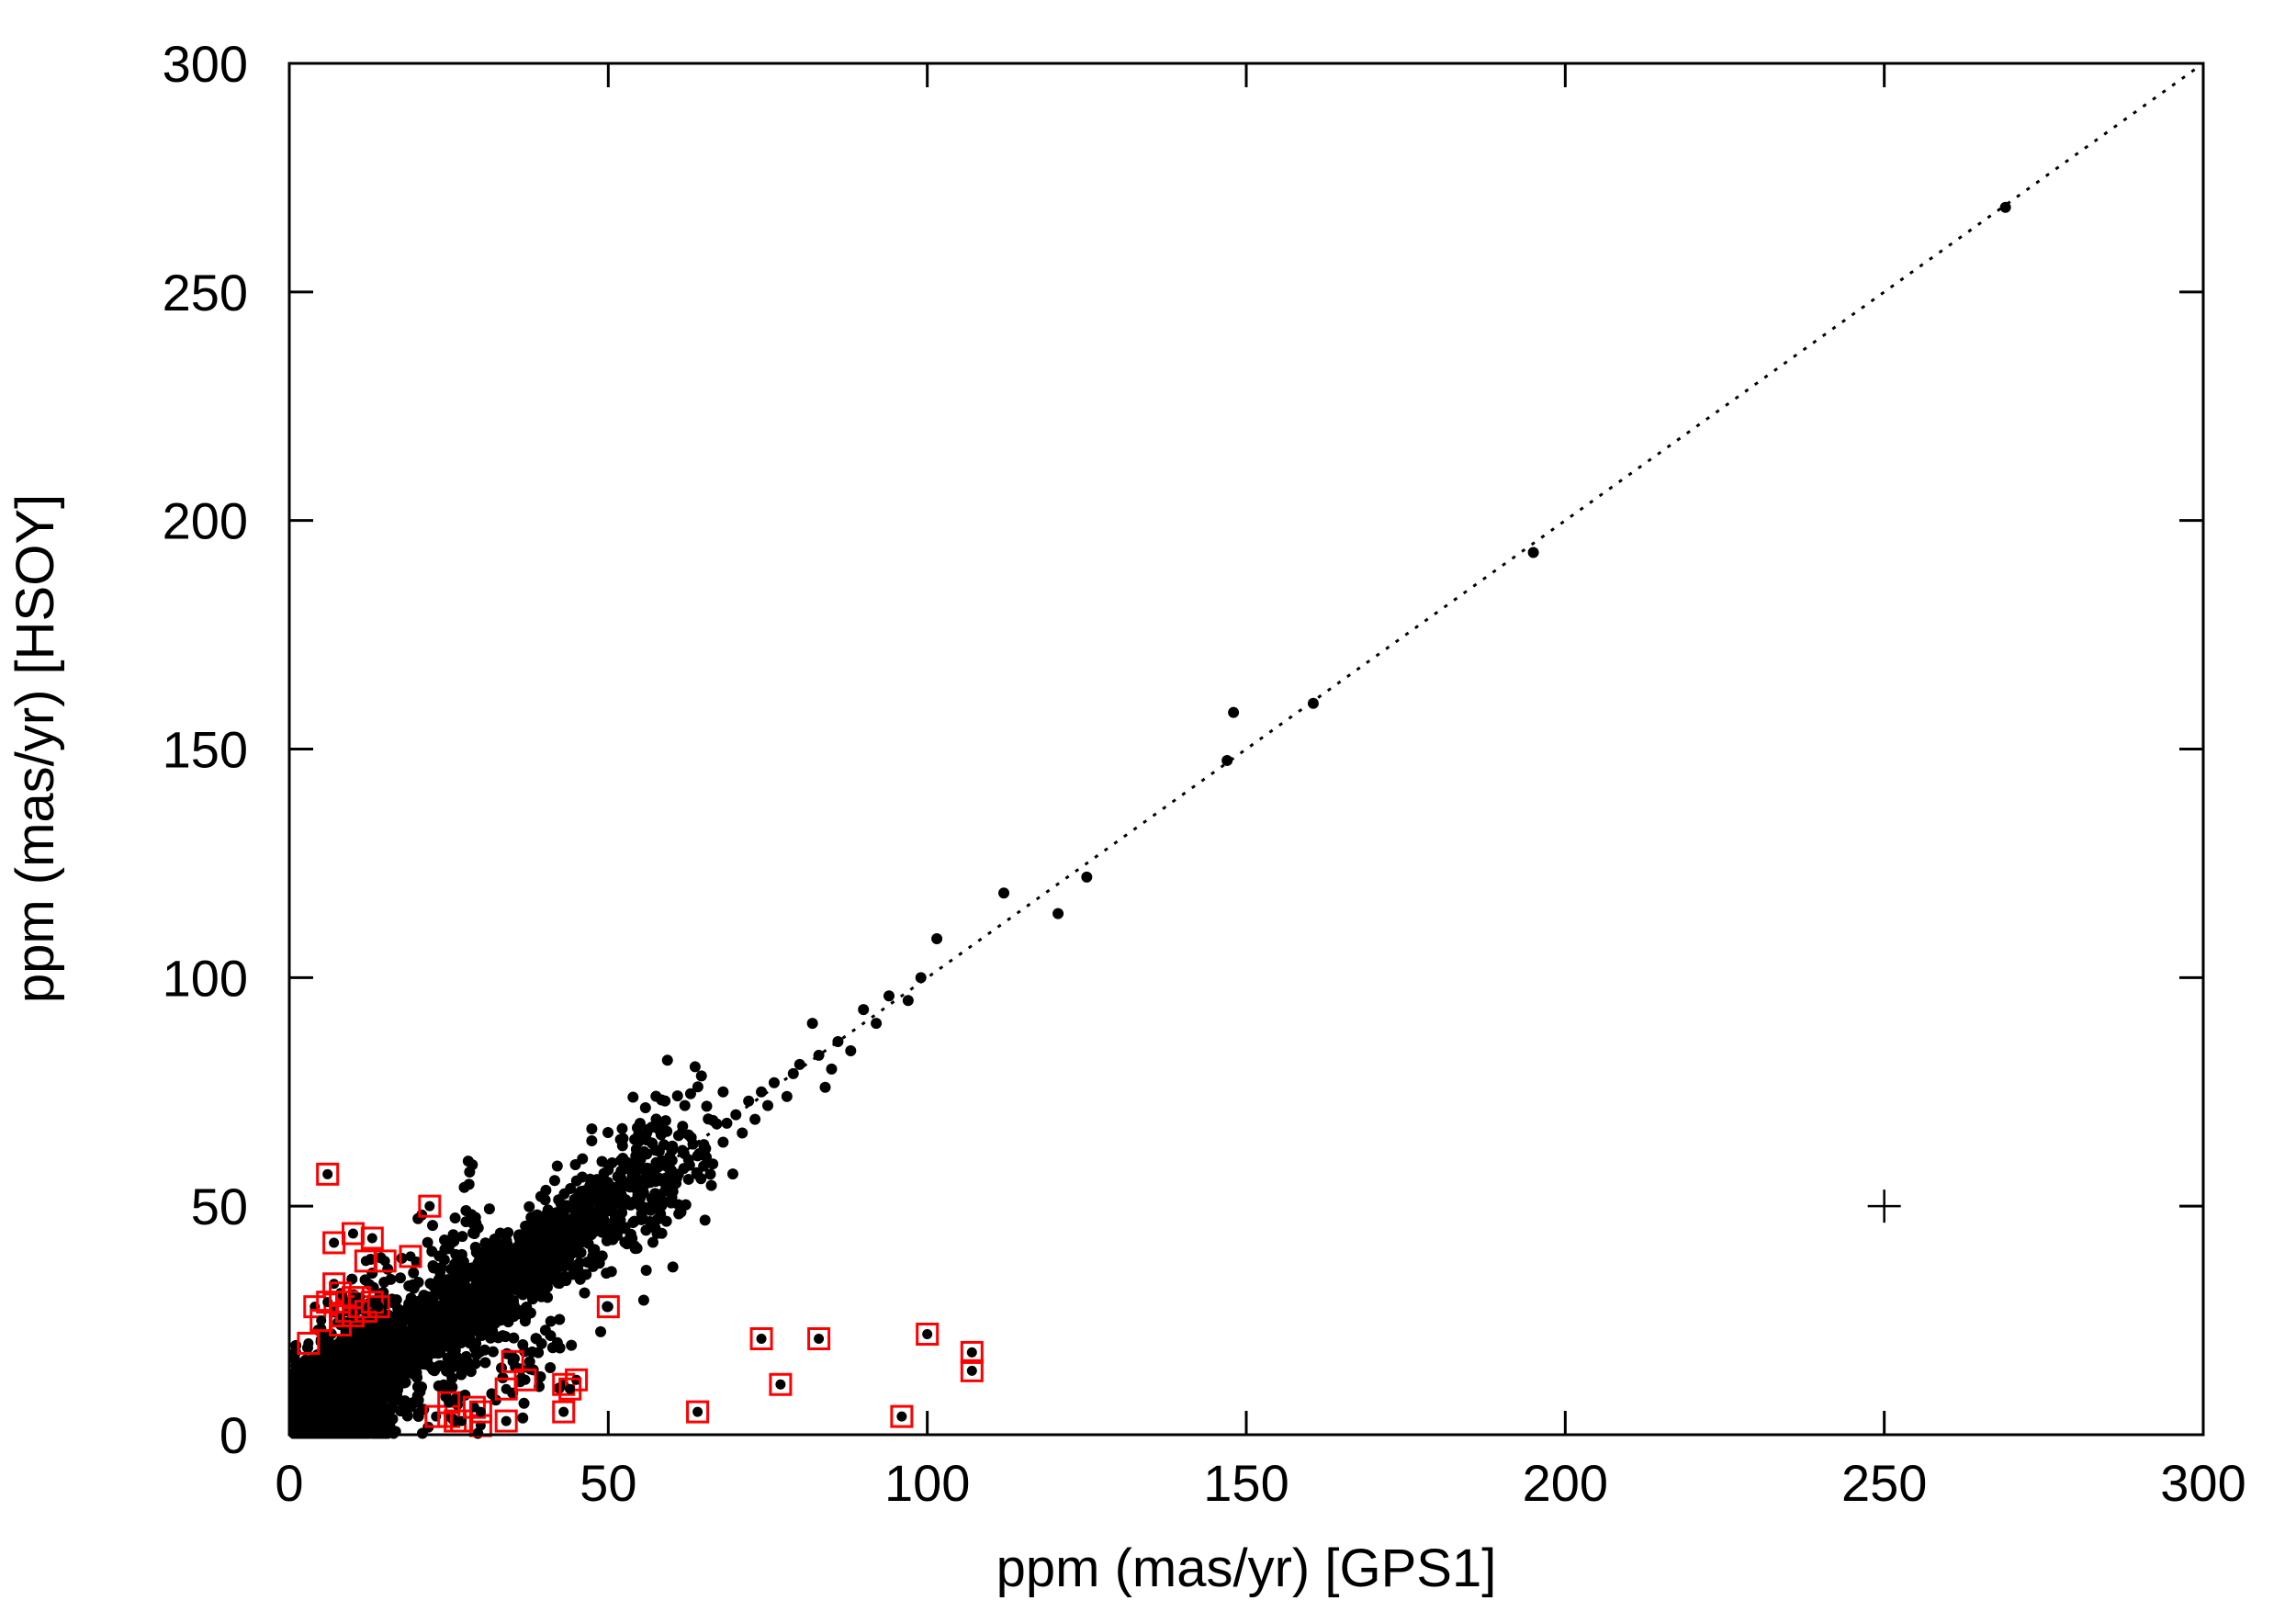  Describe the element at coordinates (219, 1206) in the screenshot. I see `y-tick-label: 50` at that location.